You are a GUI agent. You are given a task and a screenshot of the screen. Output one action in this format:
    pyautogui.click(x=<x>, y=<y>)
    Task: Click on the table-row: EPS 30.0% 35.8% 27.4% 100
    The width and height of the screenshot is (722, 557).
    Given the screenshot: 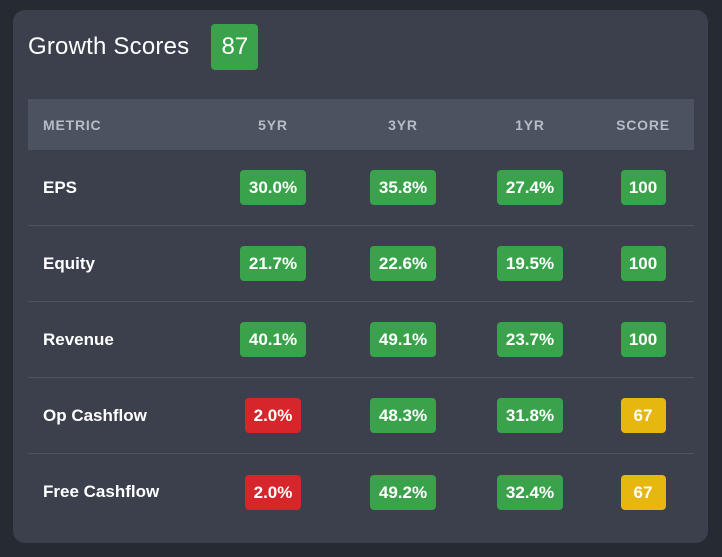 What is the action you would take?
    pyautogui.click(x=361, y=188)
    